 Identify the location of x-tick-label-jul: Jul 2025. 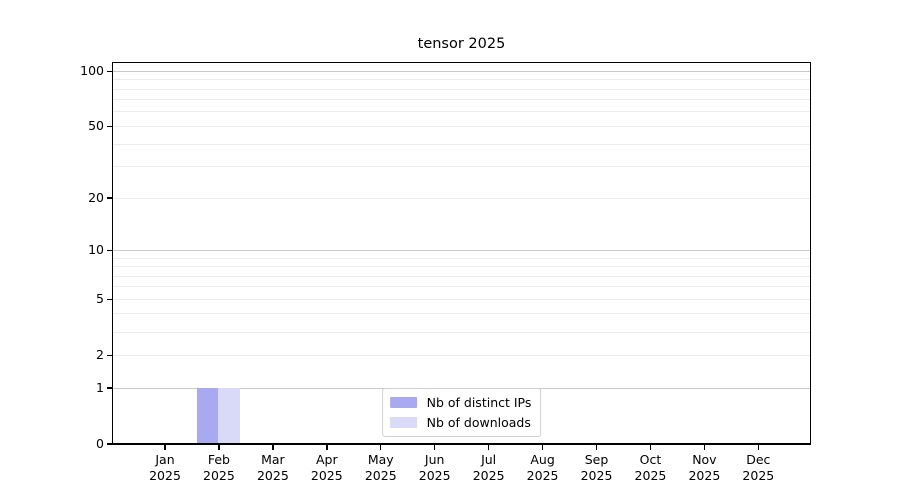
(488, 467).